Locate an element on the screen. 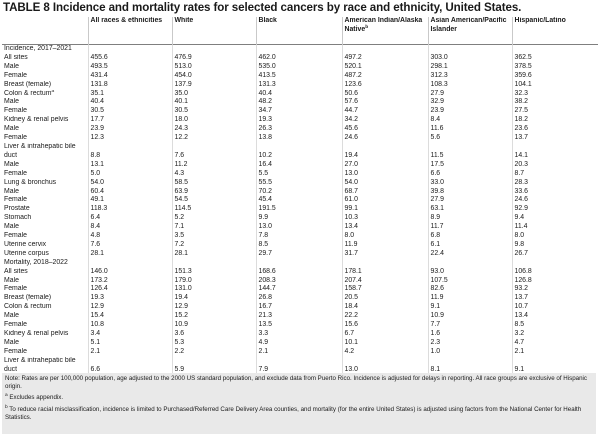 The width and height of the screenshot is (600, 436). table-cell: 108.3 is located at coordinates (469, 85).